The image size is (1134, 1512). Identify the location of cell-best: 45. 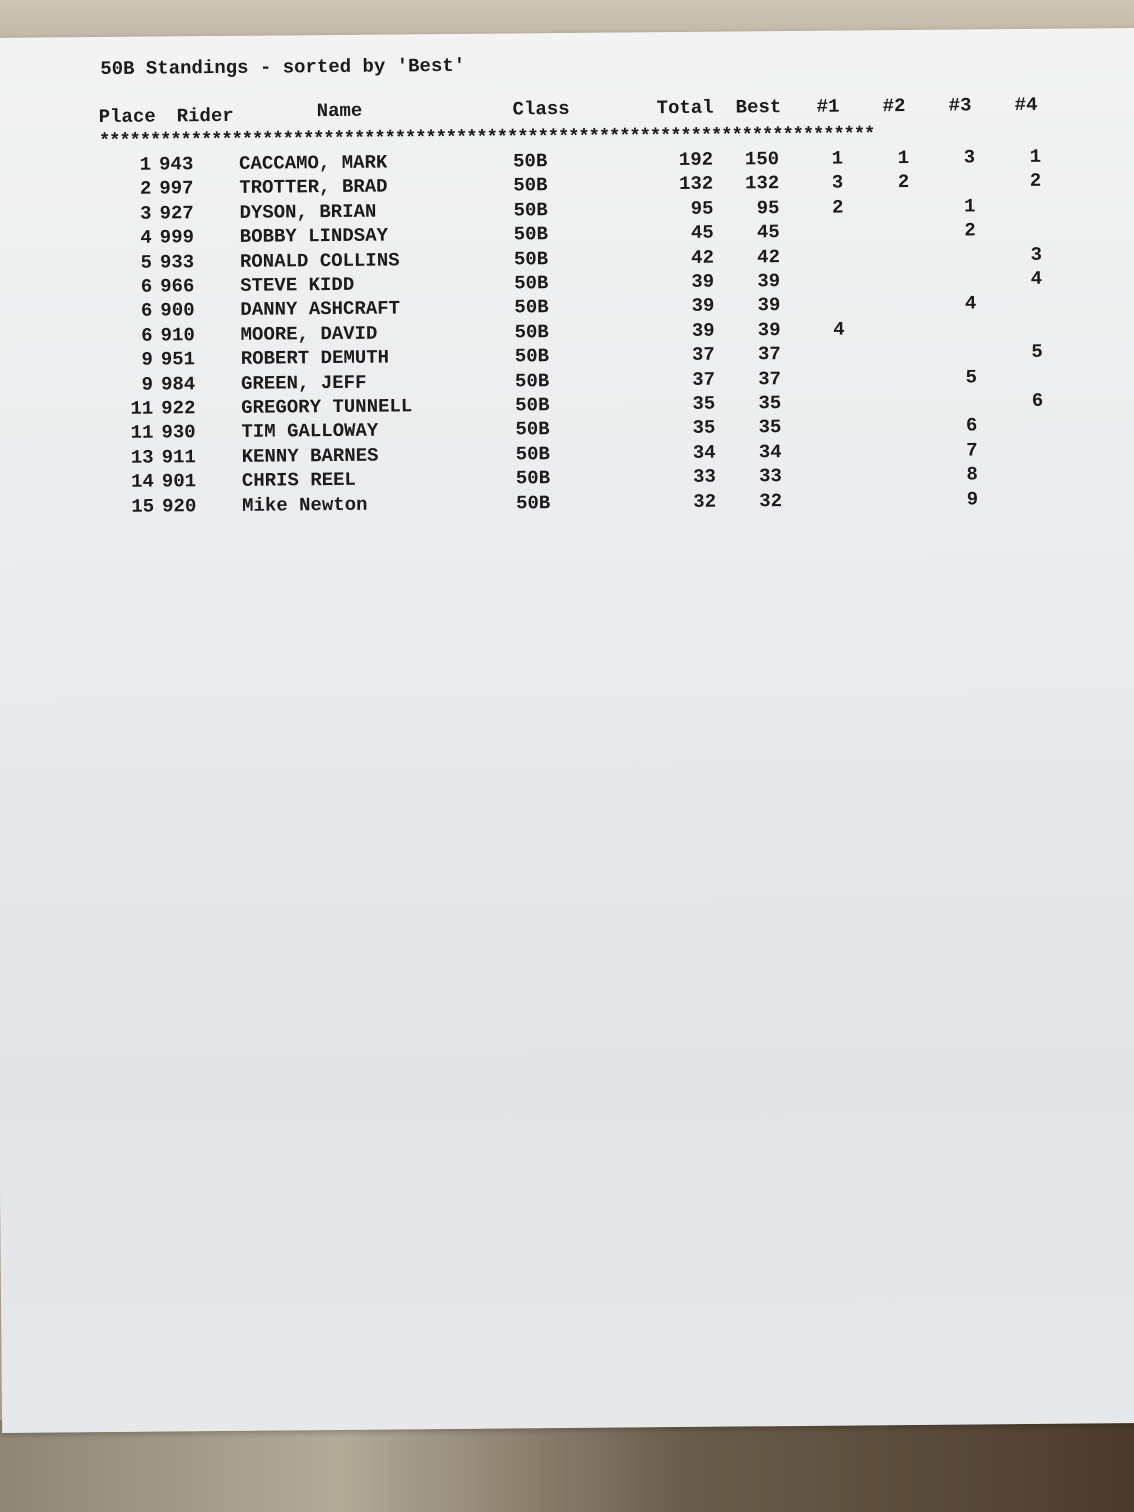
(768, 232).